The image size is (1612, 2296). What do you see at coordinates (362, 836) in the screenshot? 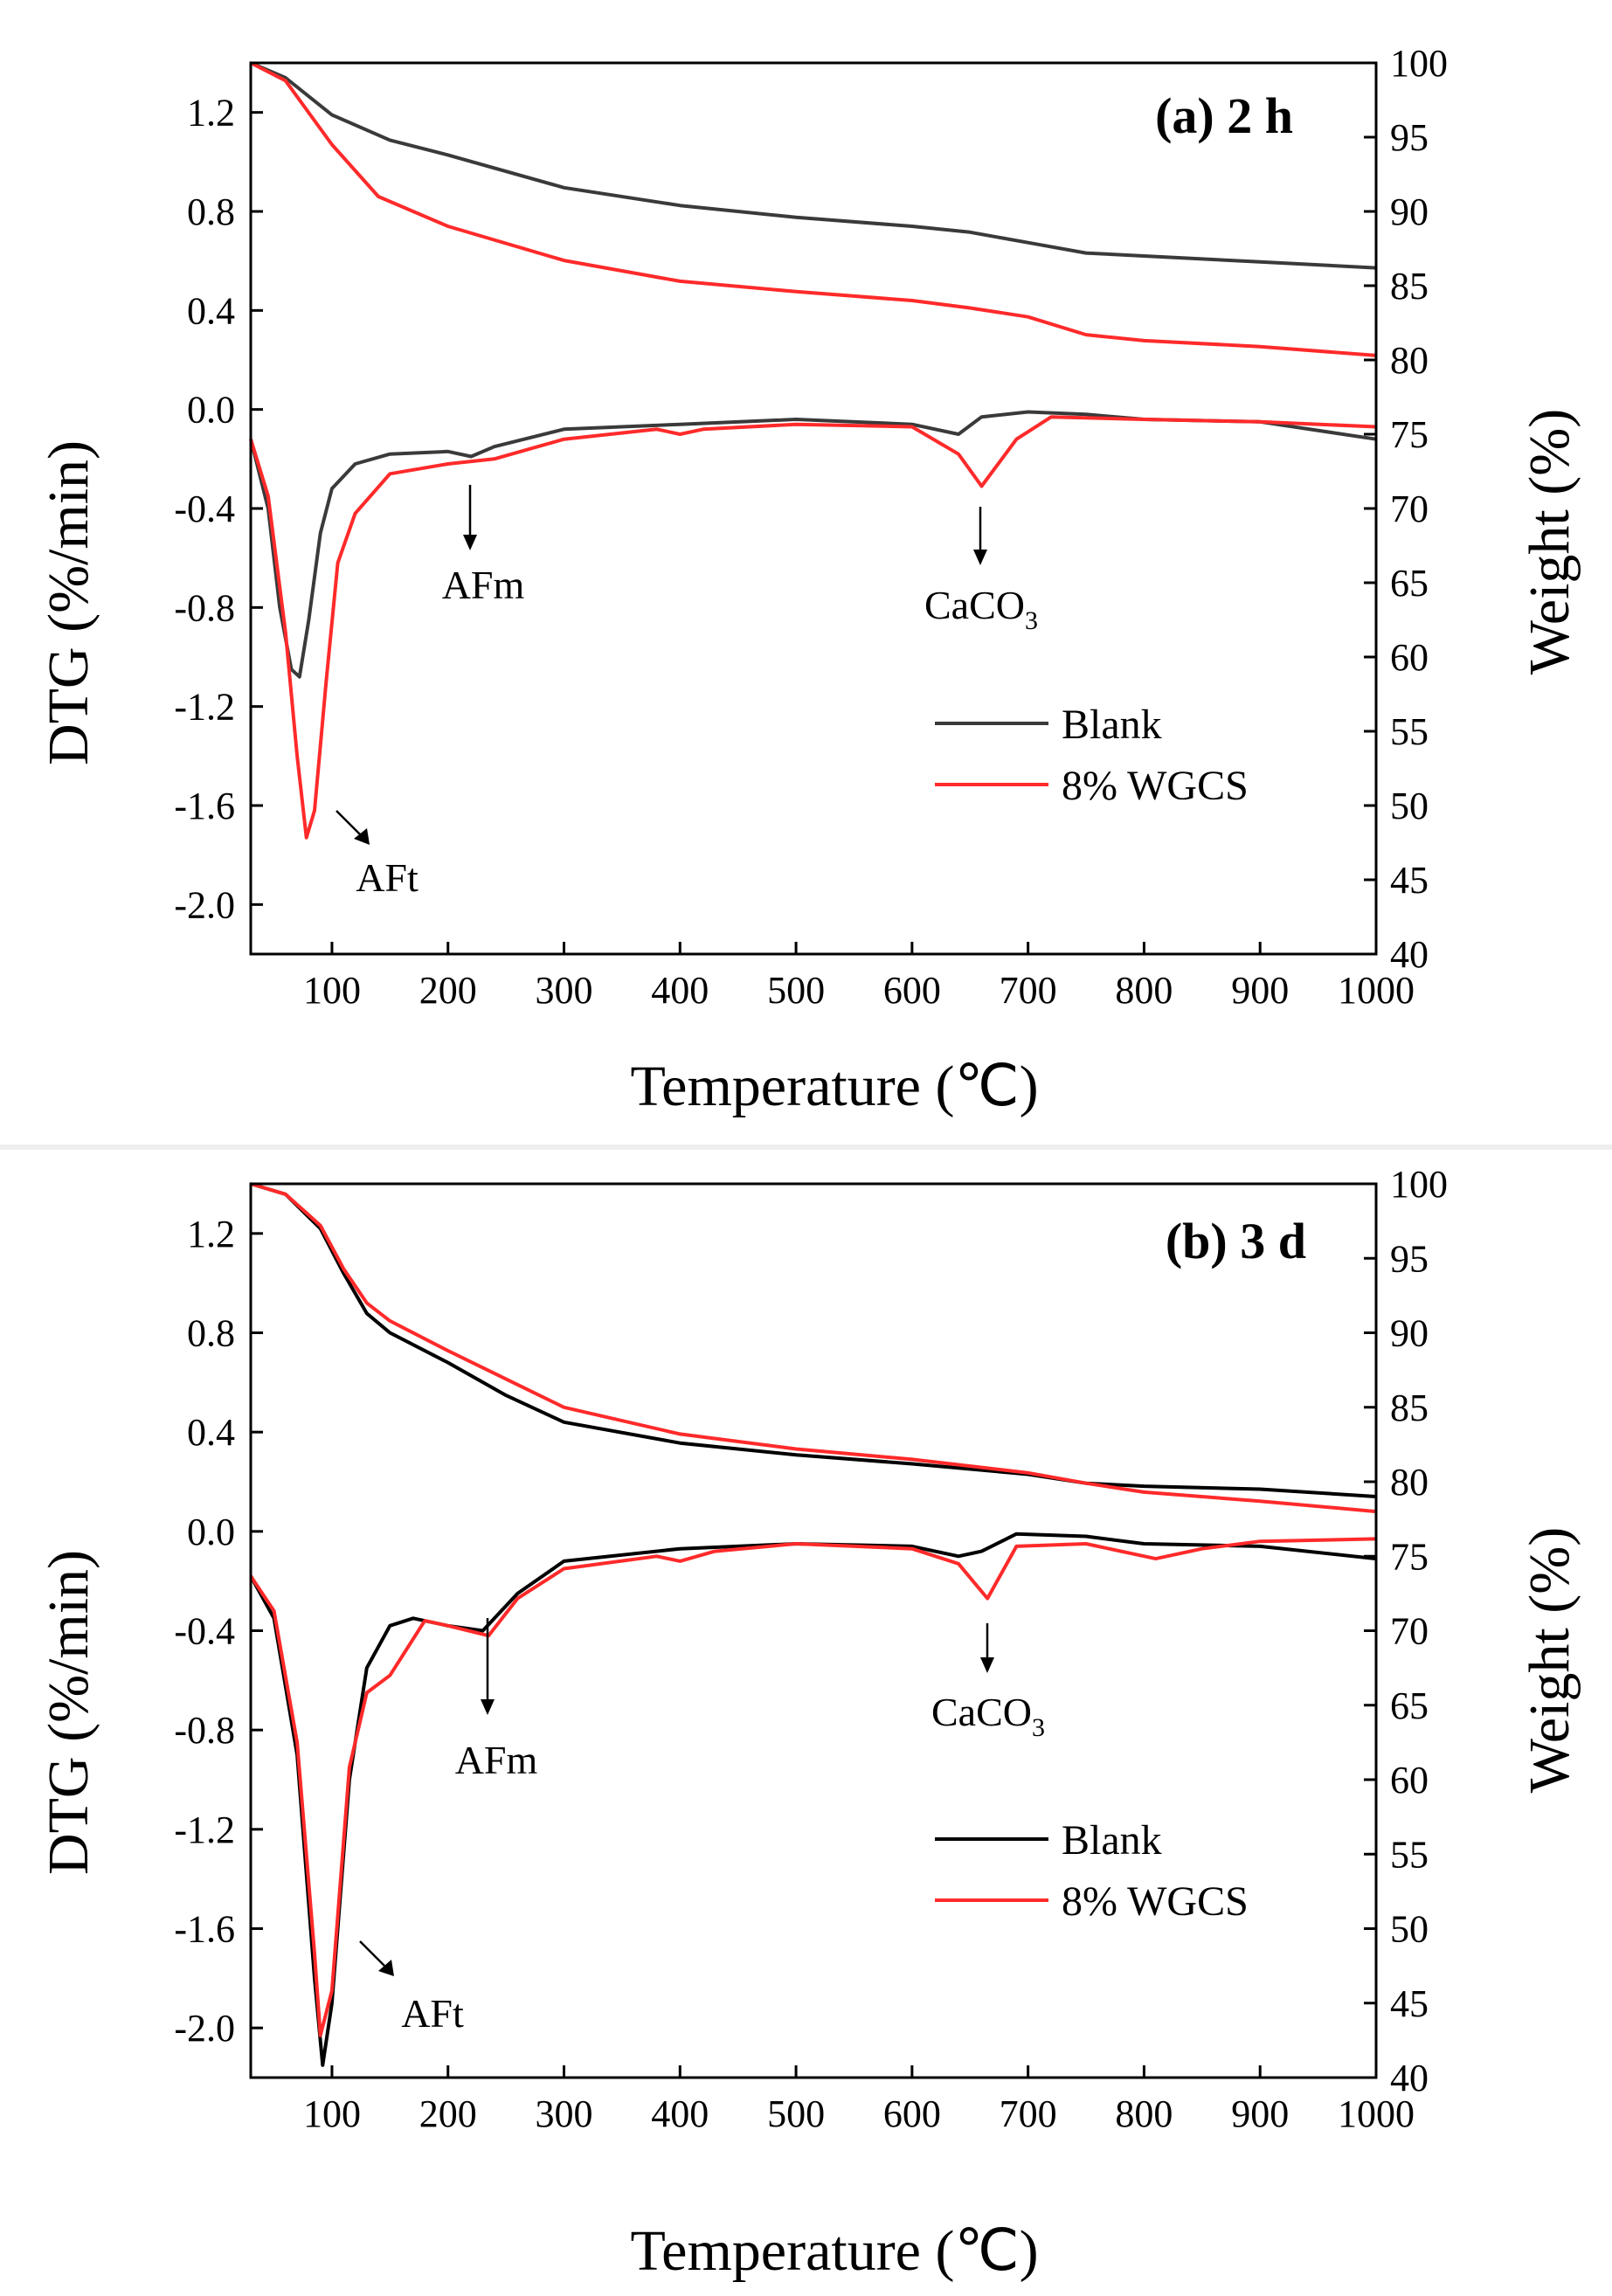
I see `aft-arrowhead-a` at bounding box center [362, 836].